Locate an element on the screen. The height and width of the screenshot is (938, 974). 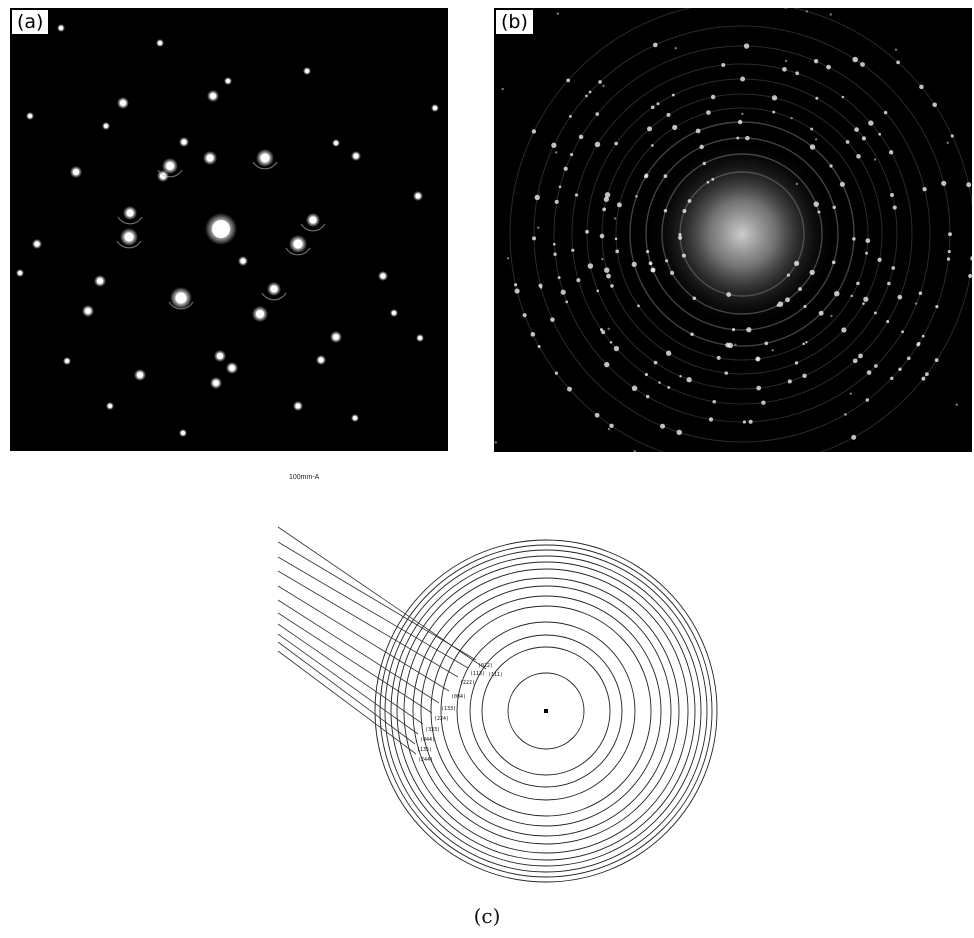
ring-index-label: (004) is located at coordinates (458, 697).